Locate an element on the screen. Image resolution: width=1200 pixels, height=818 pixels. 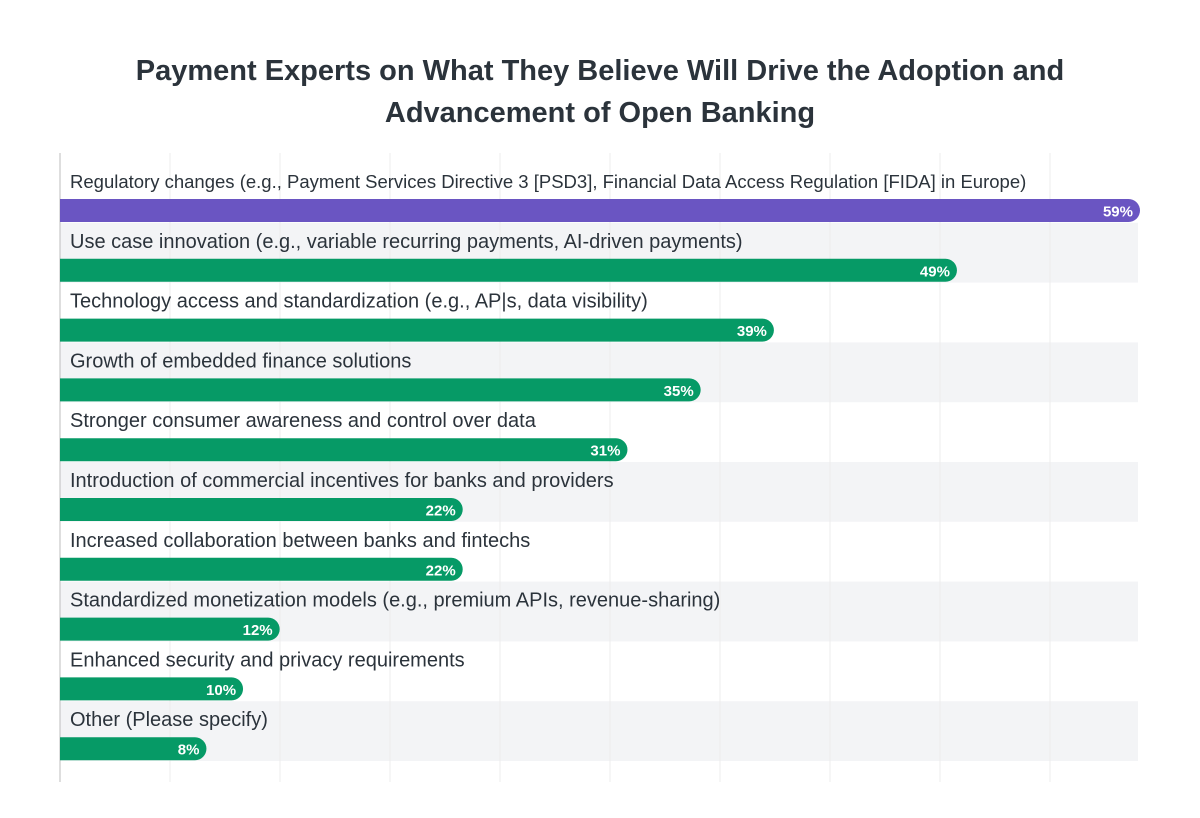
bar-row: Other (Please specify) 8% is located at coordinates (164, 735).